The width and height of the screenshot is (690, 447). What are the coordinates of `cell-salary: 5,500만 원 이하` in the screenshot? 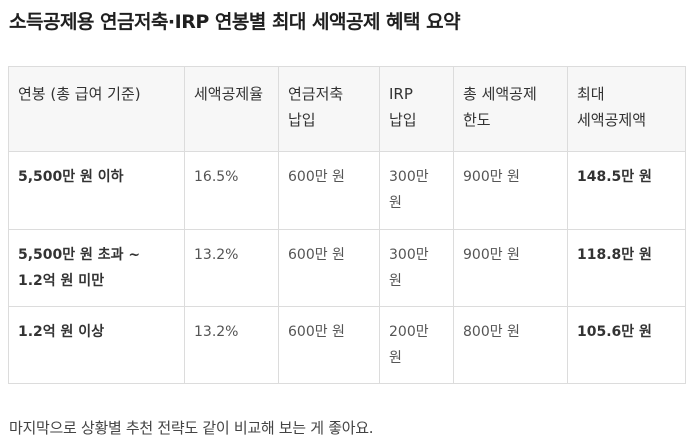 It's located at (96, 190).